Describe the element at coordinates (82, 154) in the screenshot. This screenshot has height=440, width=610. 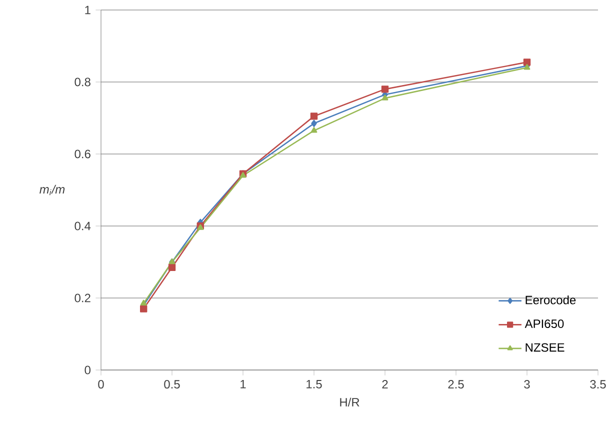
I see `y-tick-label: 0.6` at that location.